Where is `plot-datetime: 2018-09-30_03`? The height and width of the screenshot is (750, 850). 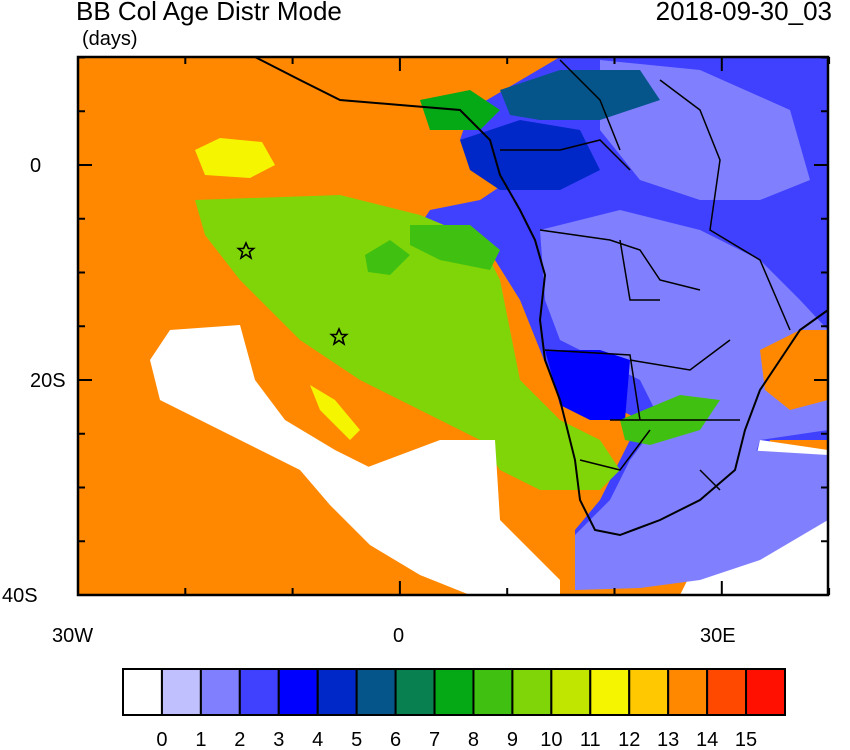 plot-datetime: 2018-09-30_03 is located at coordinates (743, 13).